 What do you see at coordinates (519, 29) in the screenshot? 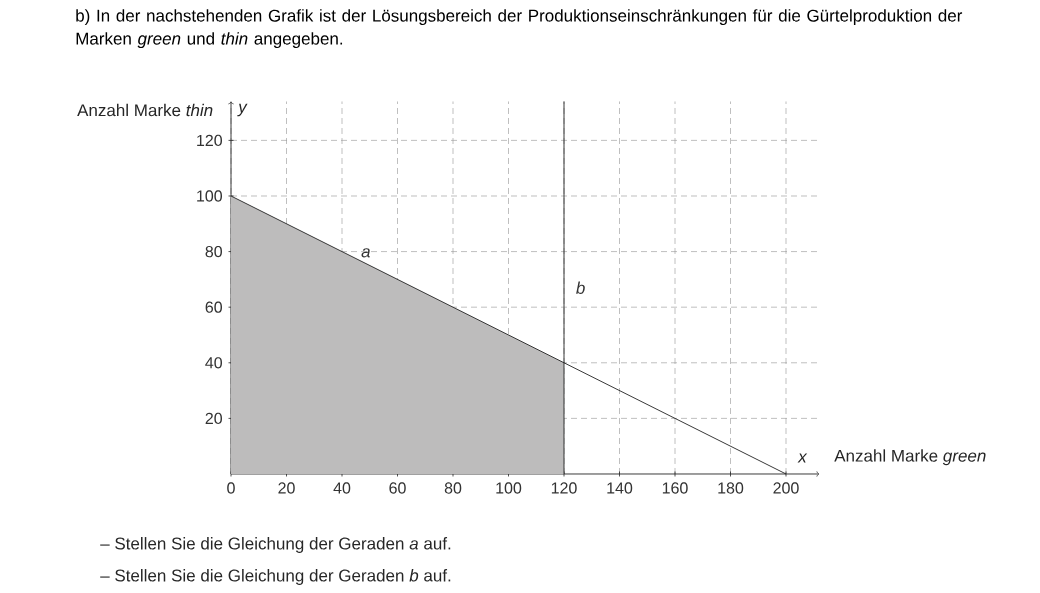
I see `chart-title: b) In der nachstehenden Grafik ist der Lösungsbereich der Produktionseinschränkungen für die Gürtelproduktion der Marken green und thin angegeben.` at bounding box center [519, 29].